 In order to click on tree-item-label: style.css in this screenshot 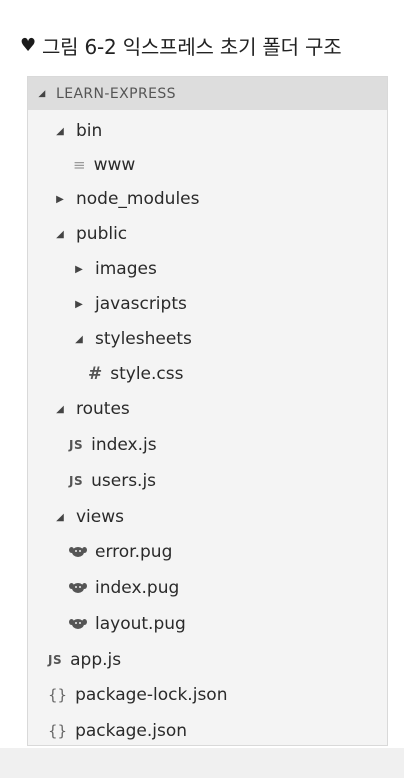, I will do `click(147, 374)`.